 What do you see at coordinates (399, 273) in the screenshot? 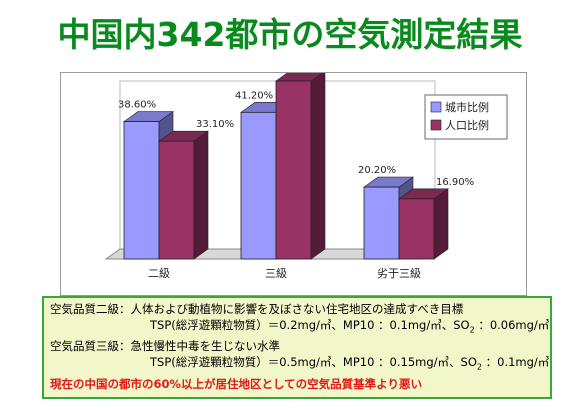
I see `category-label-2: 劣于三級` at bounding box center [399, 273].